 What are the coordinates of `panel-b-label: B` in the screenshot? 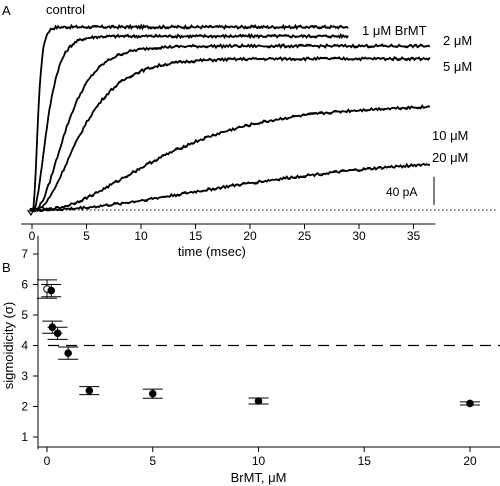 It's located at (6, 267).